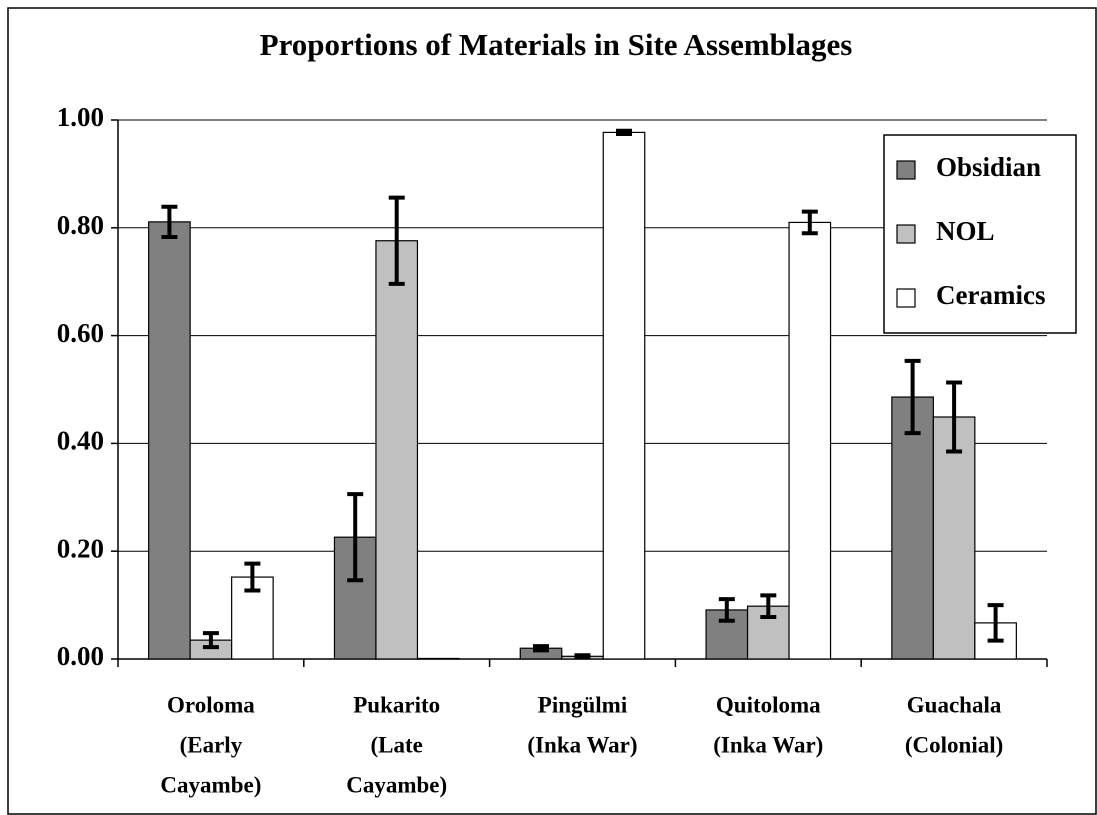 The height and width of the screenshot is (815, 1097). I want to click on x-tick-label: (Early, so click(211, 744).